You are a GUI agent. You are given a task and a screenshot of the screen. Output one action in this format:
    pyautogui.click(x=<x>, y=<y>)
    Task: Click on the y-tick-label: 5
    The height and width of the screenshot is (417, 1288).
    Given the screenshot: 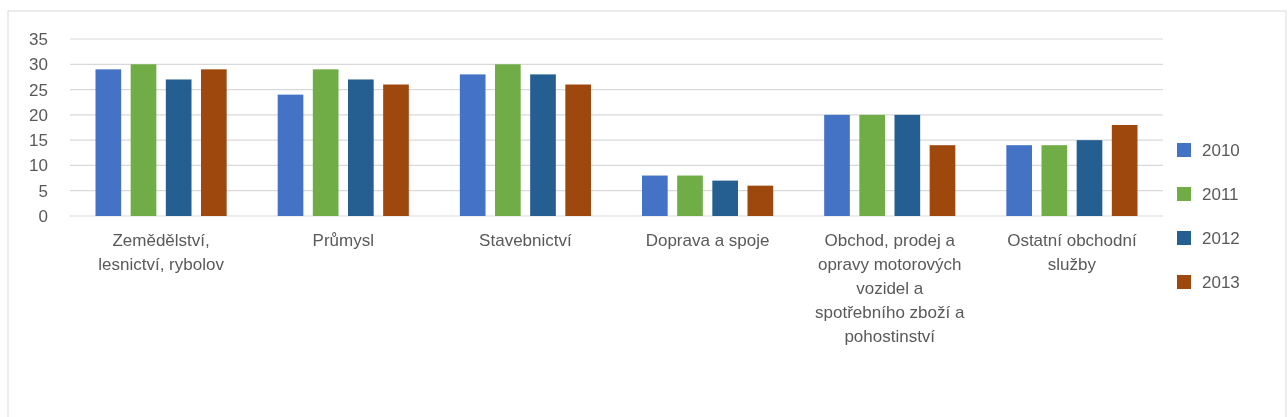 What is the action you would take?
    pyautogui.click(x=43, y=191)
    